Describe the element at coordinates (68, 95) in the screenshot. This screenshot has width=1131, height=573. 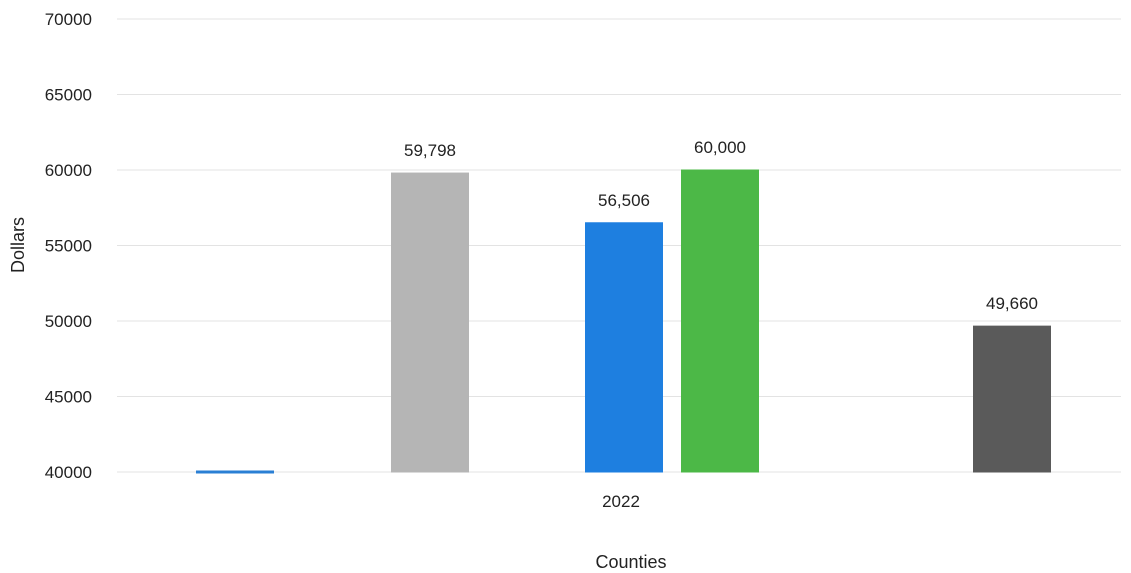
I see `y-tick-label: 65000` at that location.